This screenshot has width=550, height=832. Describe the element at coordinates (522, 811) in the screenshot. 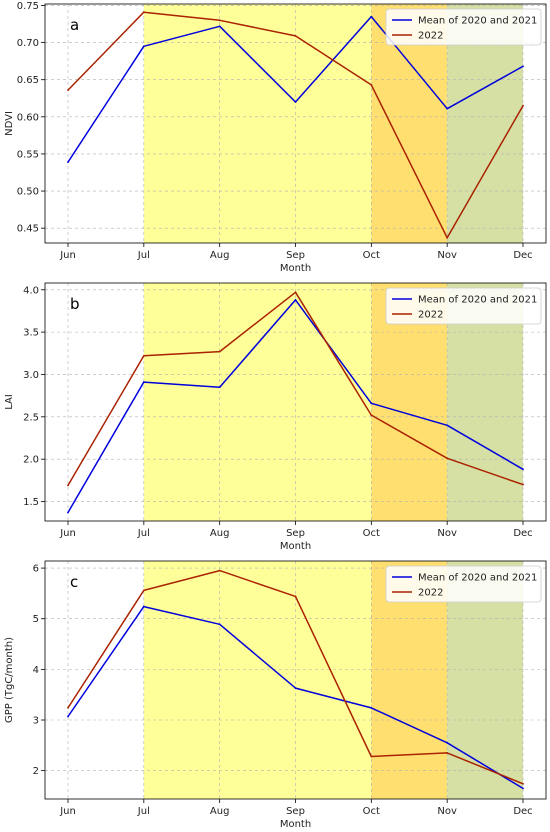

I see `x-tick-label: Dec` at that location.